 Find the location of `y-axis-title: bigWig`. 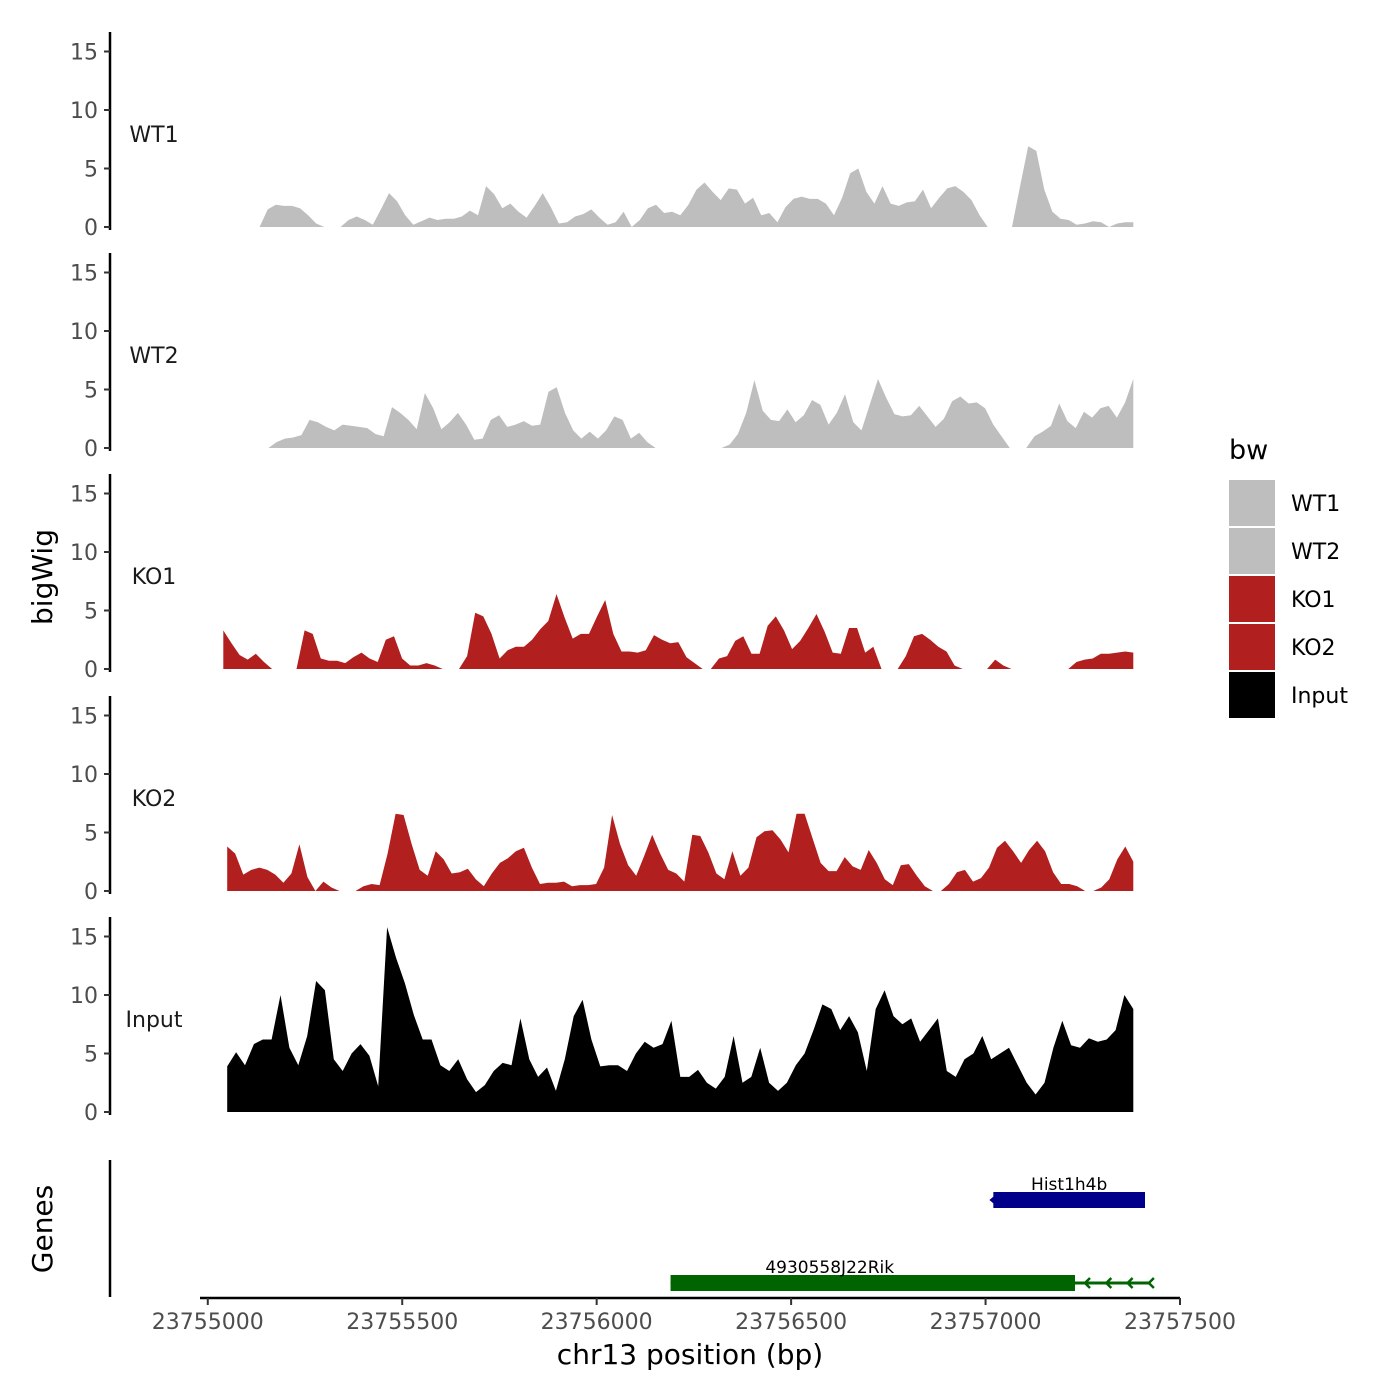

y-axis-title: bigWig is located at coordinates (42, 577).